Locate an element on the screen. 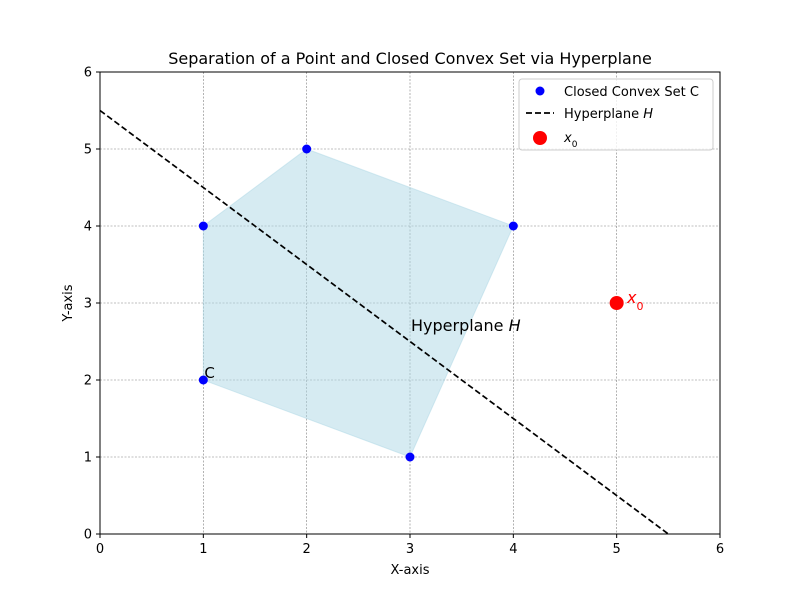 This screenshot has width=800, height=604. legend-box is located at coordinates (616, 114).